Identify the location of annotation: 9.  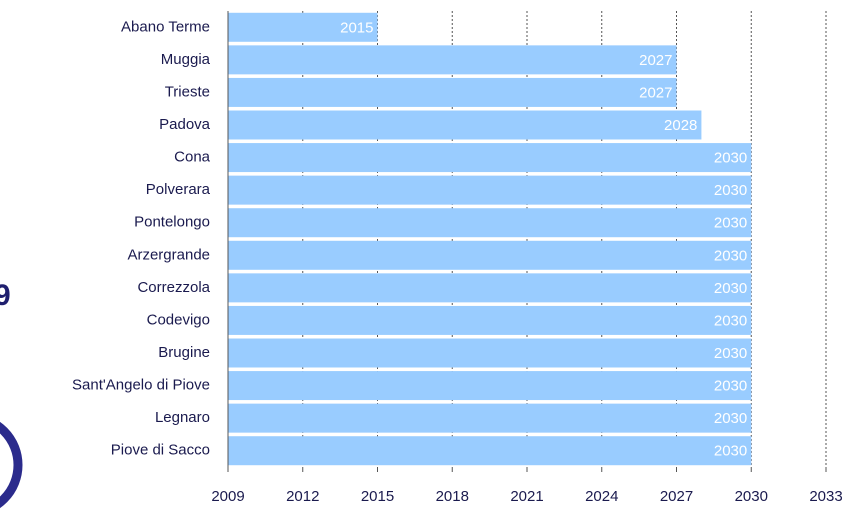
(5, 295).